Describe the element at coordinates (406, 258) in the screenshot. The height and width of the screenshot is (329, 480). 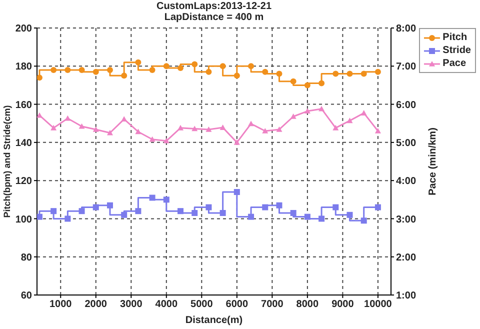
I see `y2-tick-label: 2:00` at that location.